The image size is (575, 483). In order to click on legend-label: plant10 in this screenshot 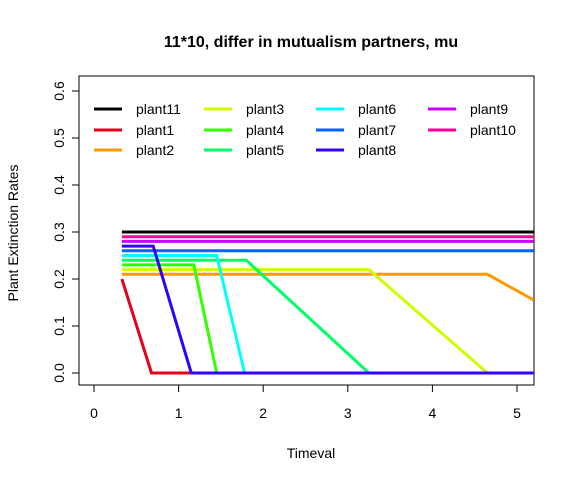, I will do `click(493, 130)`.